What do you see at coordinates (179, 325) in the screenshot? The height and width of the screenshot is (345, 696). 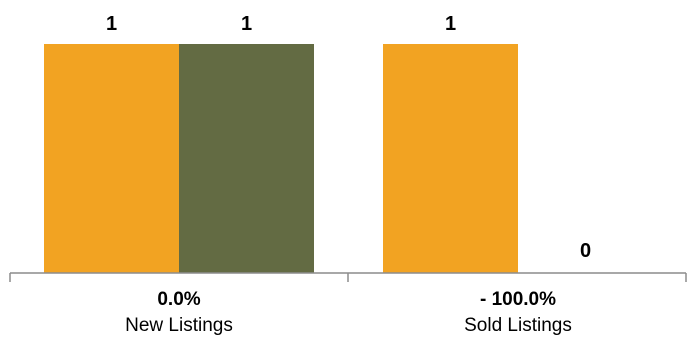 I see `category-label: New Listings` at bounding box center [179, 325].